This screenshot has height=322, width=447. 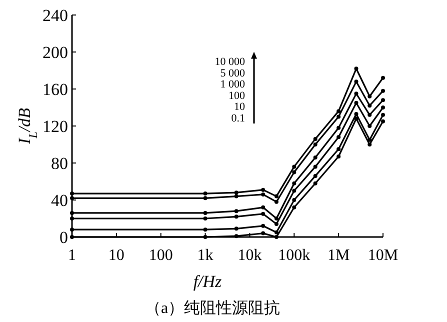 What do you see at coordinates (230, 62) in the screenshot?
I see `annotation: 10 000` at bounding box center [230, 62].